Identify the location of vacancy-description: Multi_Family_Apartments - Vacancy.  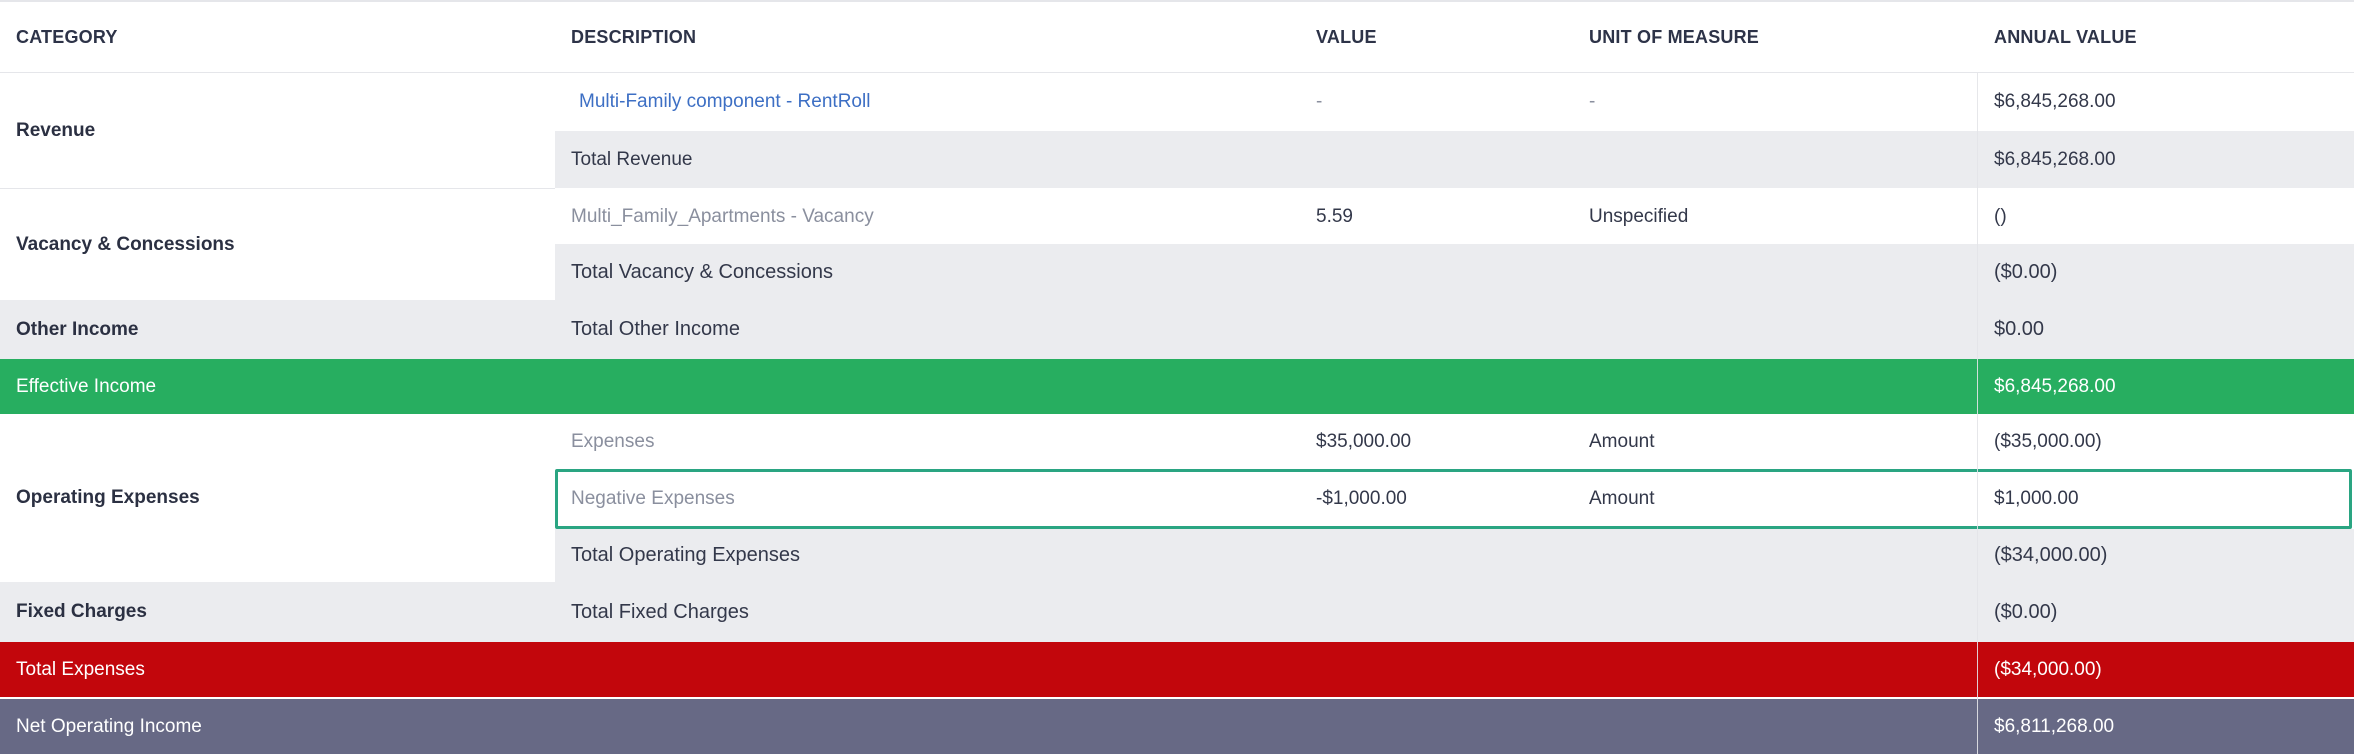
(722, 216).